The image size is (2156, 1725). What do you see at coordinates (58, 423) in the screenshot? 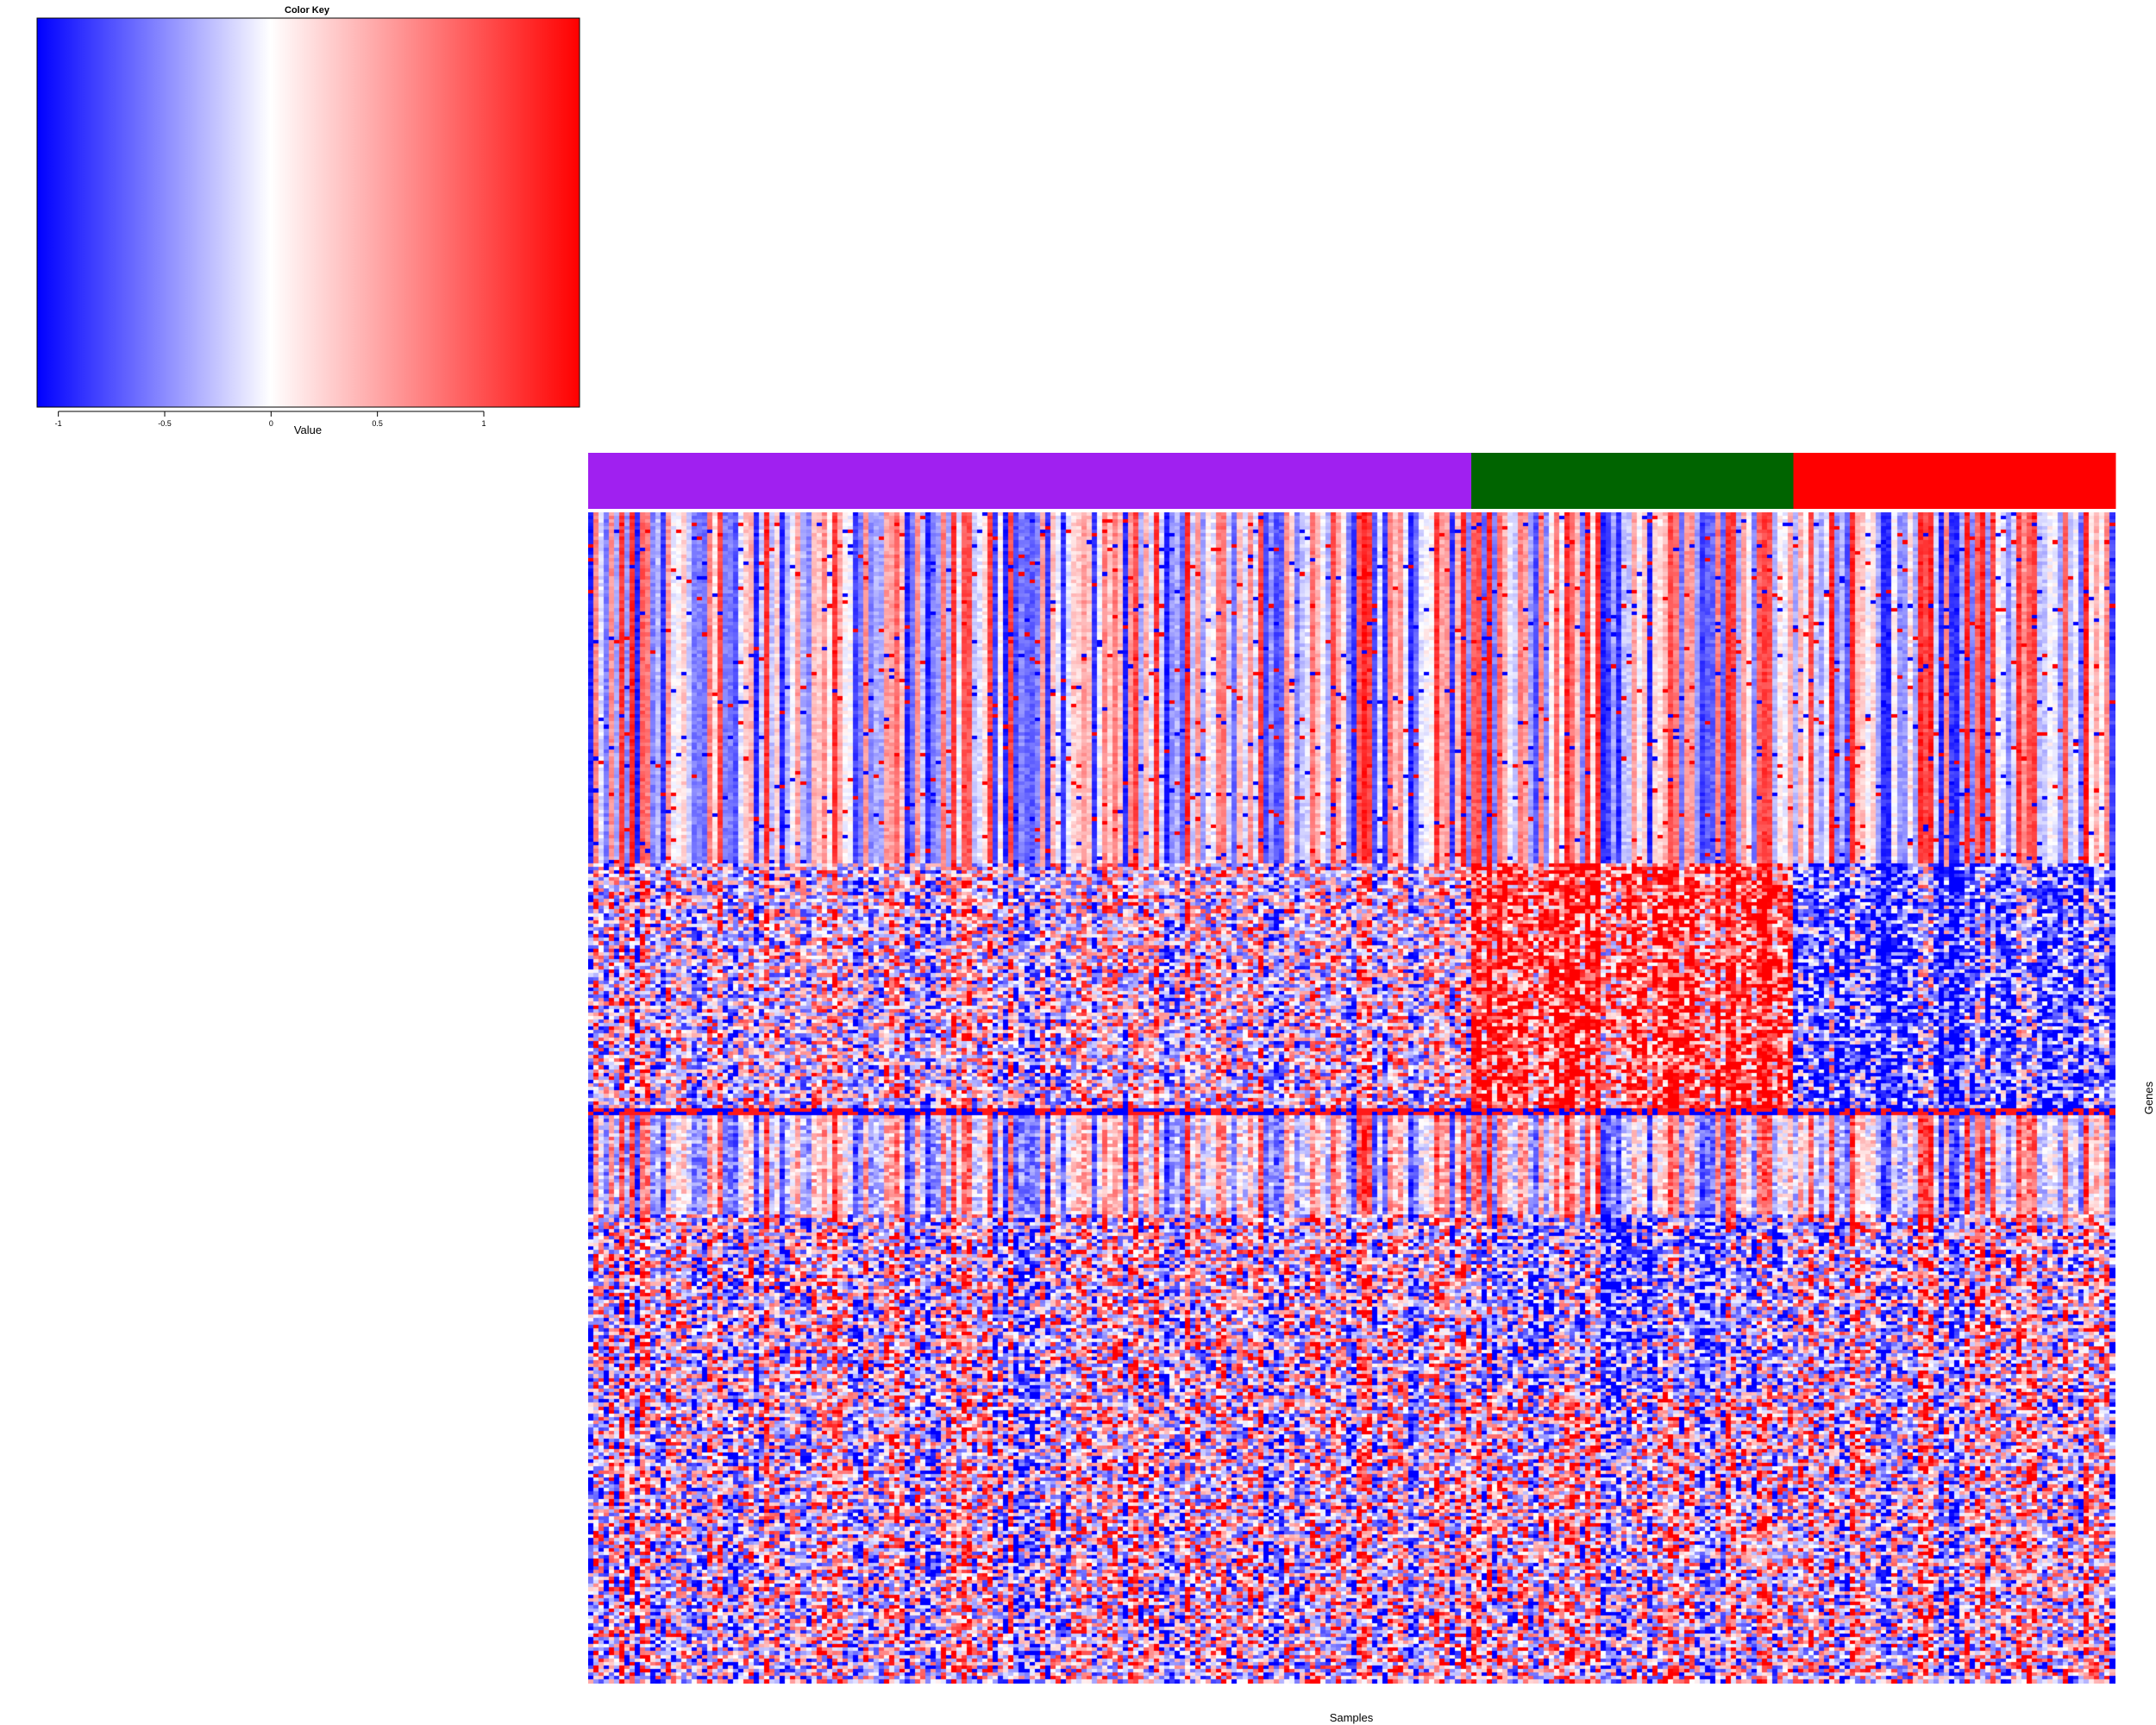
I see `color-key-tick-label: -1` at bounding box center [58, 423].